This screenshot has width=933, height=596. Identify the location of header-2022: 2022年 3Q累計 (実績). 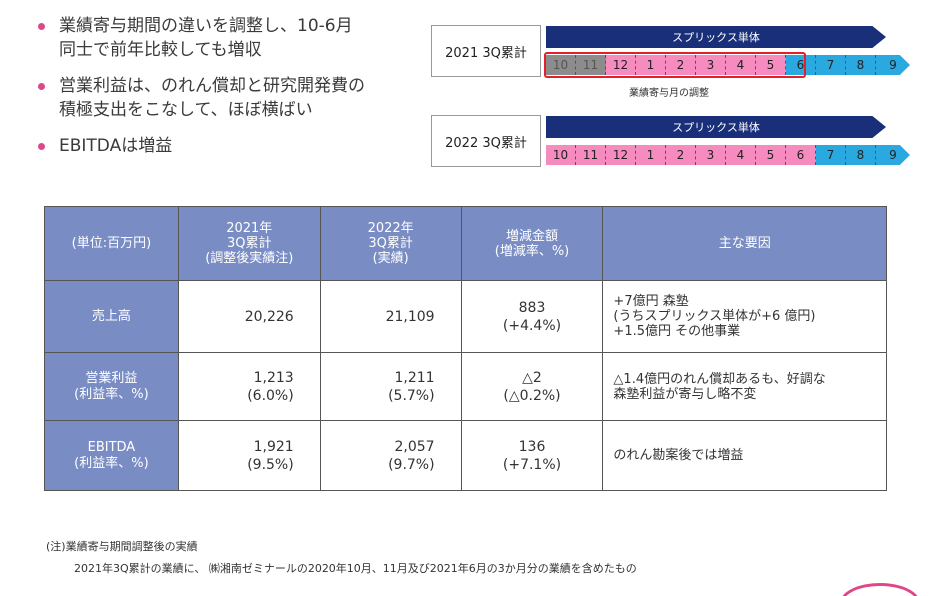
(390, 243).